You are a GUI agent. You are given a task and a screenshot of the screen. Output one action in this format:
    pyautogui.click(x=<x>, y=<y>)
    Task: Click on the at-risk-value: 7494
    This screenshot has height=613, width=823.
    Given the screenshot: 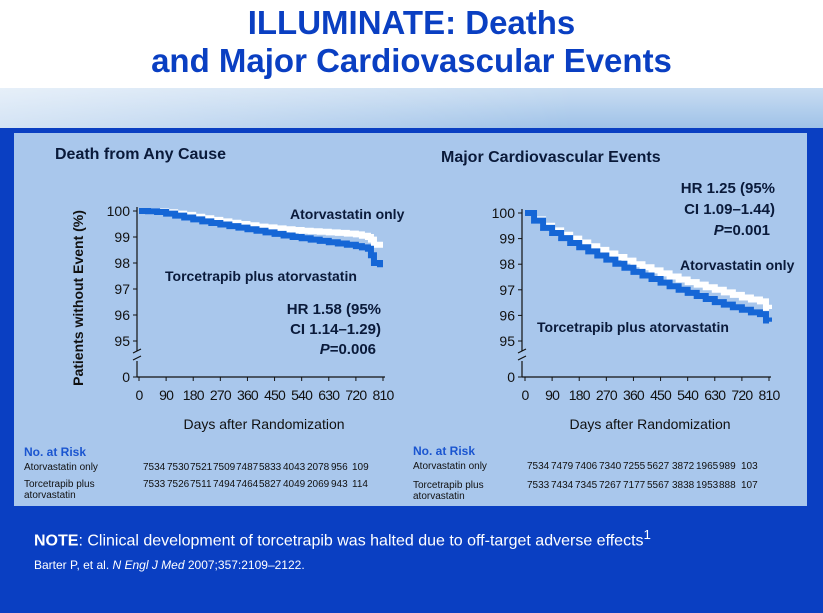 What is the action you would take?
    pyautogui.click(x=224, y=484)
    